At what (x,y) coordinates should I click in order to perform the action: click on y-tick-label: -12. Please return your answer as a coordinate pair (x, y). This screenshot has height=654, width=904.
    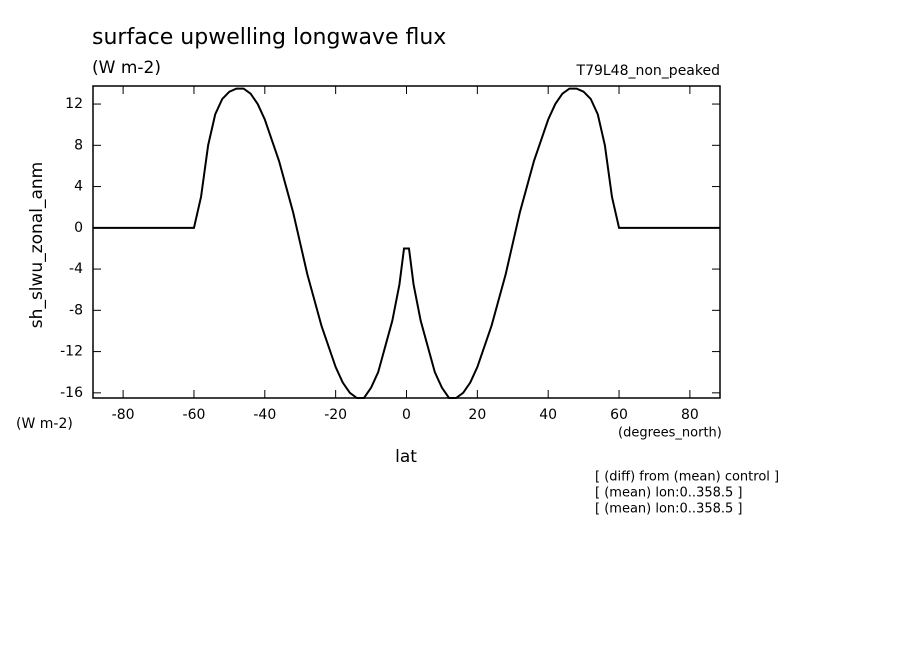
    Looking at the image, I should click on (71, 352).